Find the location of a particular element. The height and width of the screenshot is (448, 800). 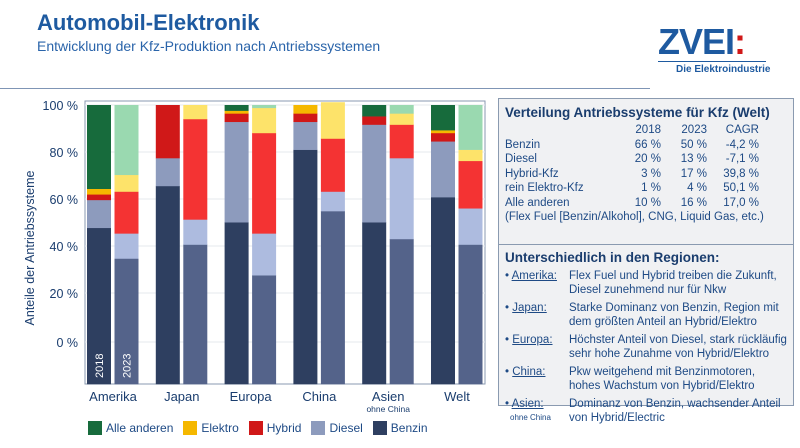

table-cell: 13 % is located at coordinates (693, 159).